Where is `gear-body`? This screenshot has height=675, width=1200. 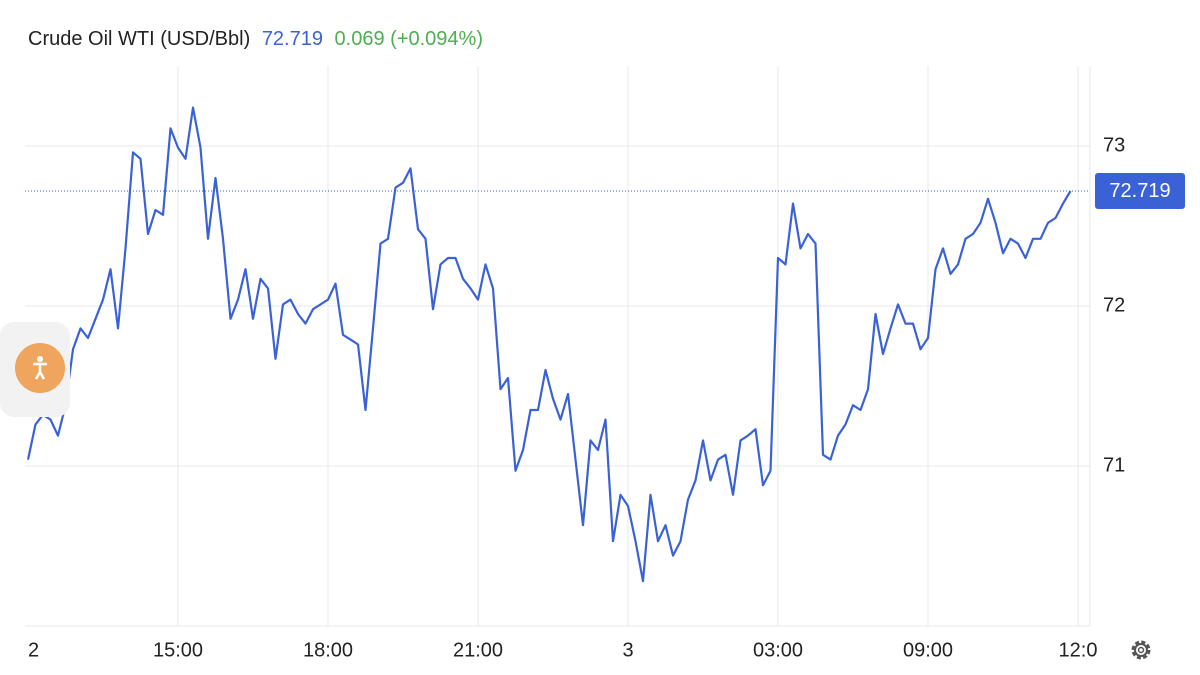 gear-body is located at coordinates (1141, 650).